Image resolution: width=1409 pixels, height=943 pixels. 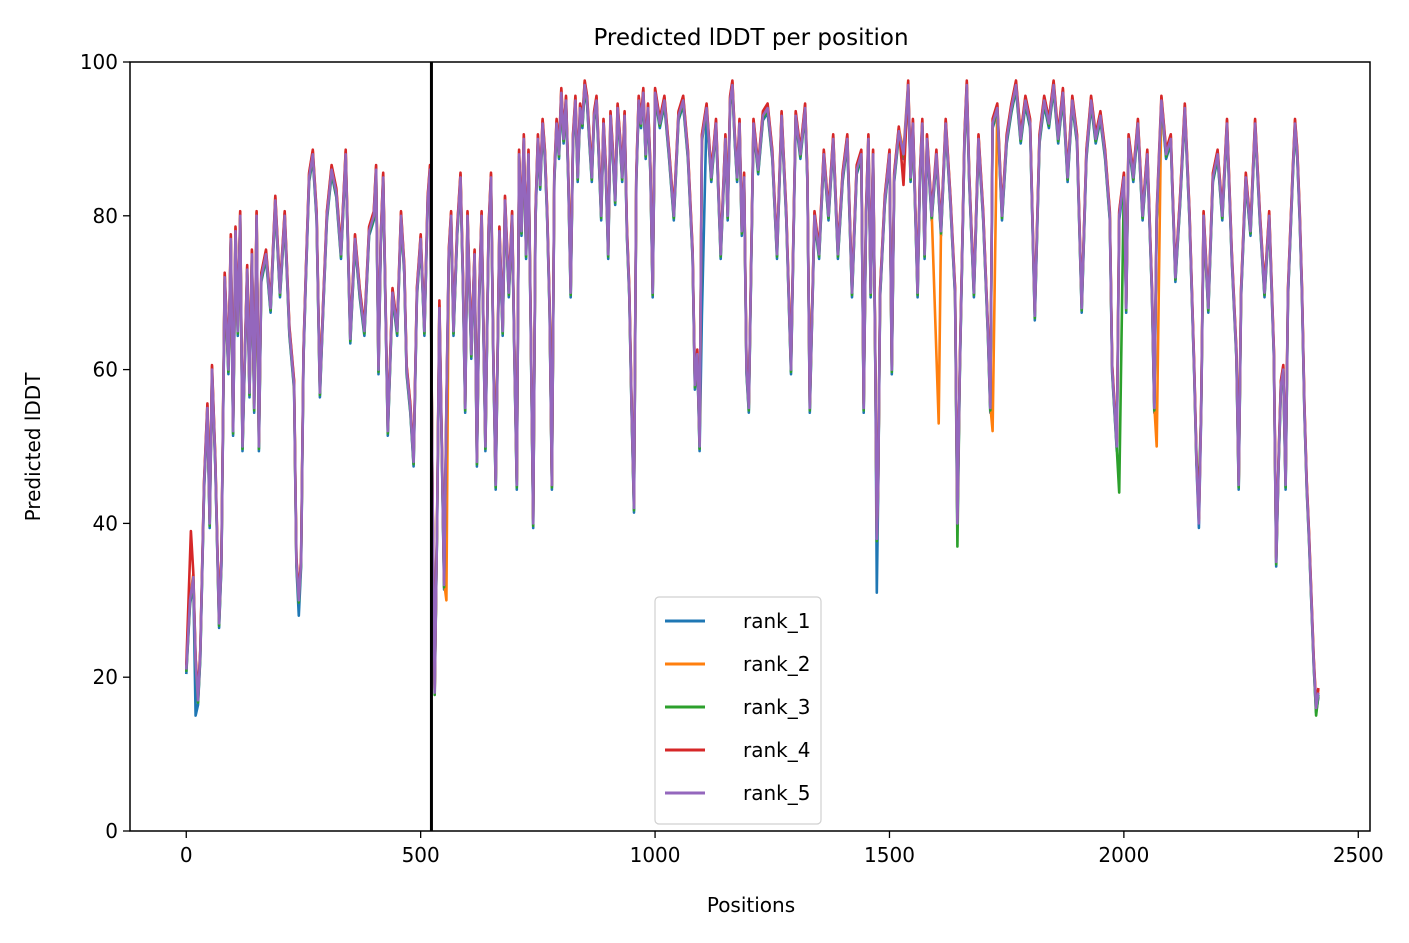 What do you see at coordinates (111, 831) in the screenshot?
I see `y-tick-label: 0` at bounding box center [111, 831].